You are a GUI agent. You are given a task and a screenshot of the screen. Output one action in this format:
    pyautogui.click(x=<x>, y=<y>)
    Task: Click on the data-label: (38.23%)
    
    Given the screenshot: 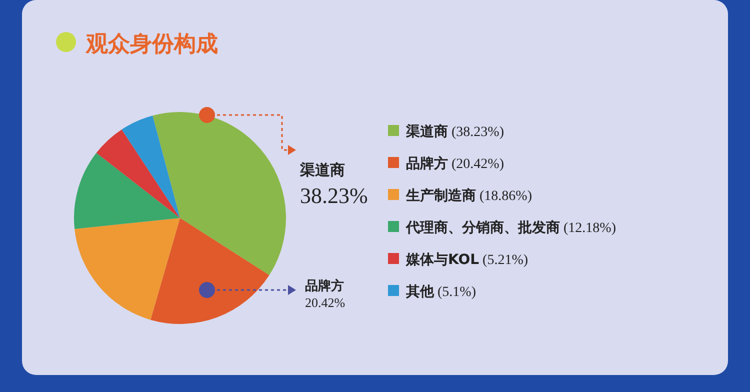 What is the action you would take?
    pyautogui.click(x=476, y=132)
    